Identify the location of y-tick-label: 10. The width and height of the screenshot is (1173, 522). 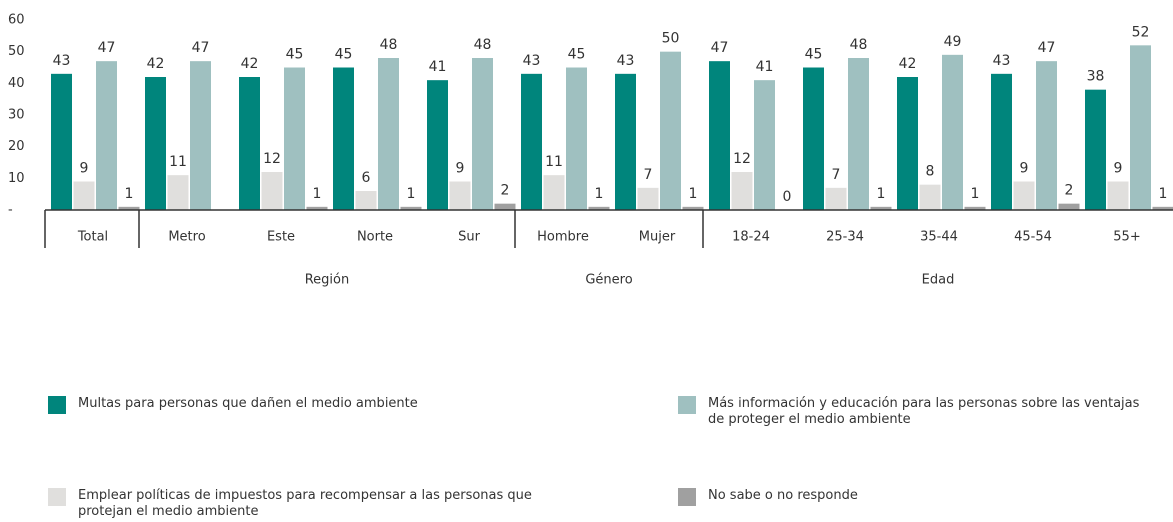
(16, 178).